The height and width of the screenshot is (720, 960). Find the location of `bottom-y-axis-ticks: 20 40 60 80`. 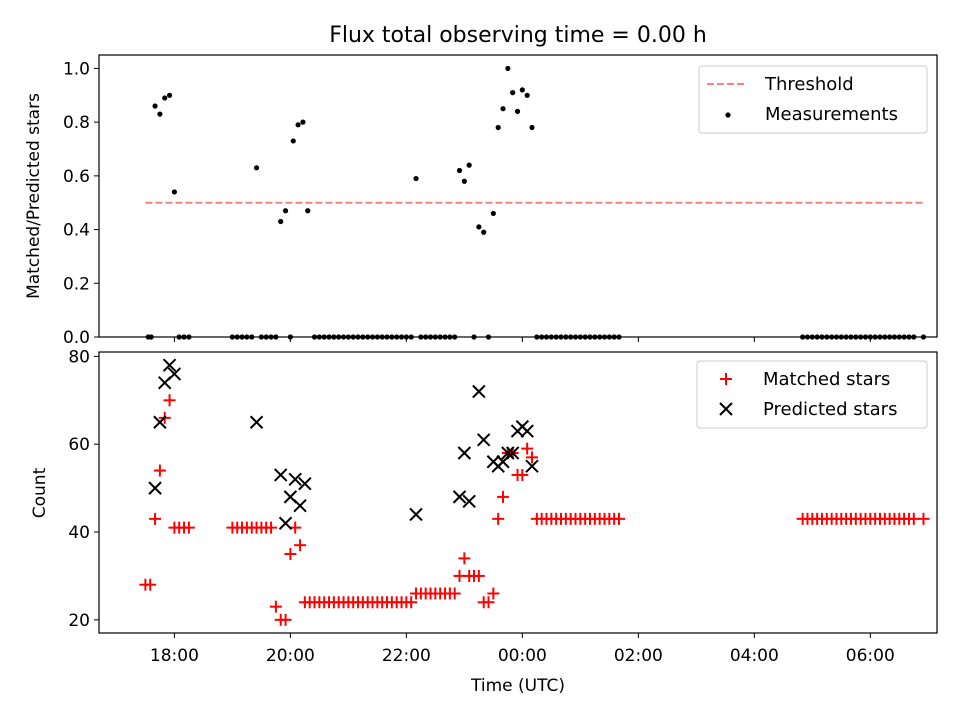

bottom-y-axis-ticks: 20 40 60 80 is located at coordinates (83, 489).